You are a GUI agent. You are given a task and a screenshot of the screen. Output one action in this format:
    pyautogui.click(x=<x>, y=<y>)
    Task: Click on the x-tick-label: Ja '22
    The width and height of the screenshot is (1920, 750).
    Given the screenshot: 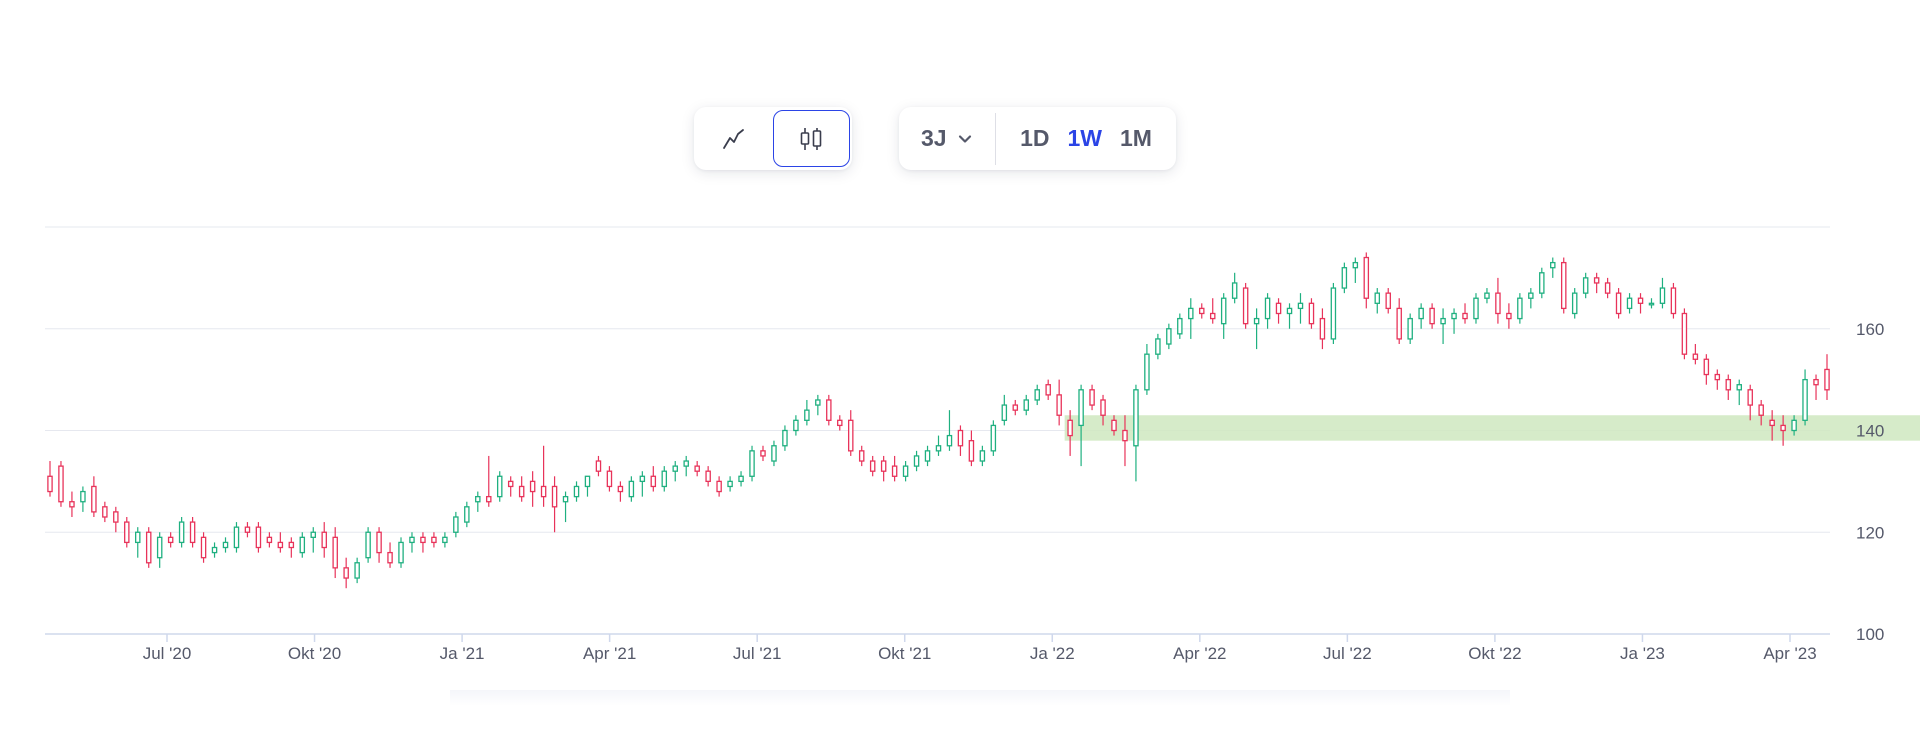 What is the action you would take?
    pyautogui.click(x=1052, y=653)
    